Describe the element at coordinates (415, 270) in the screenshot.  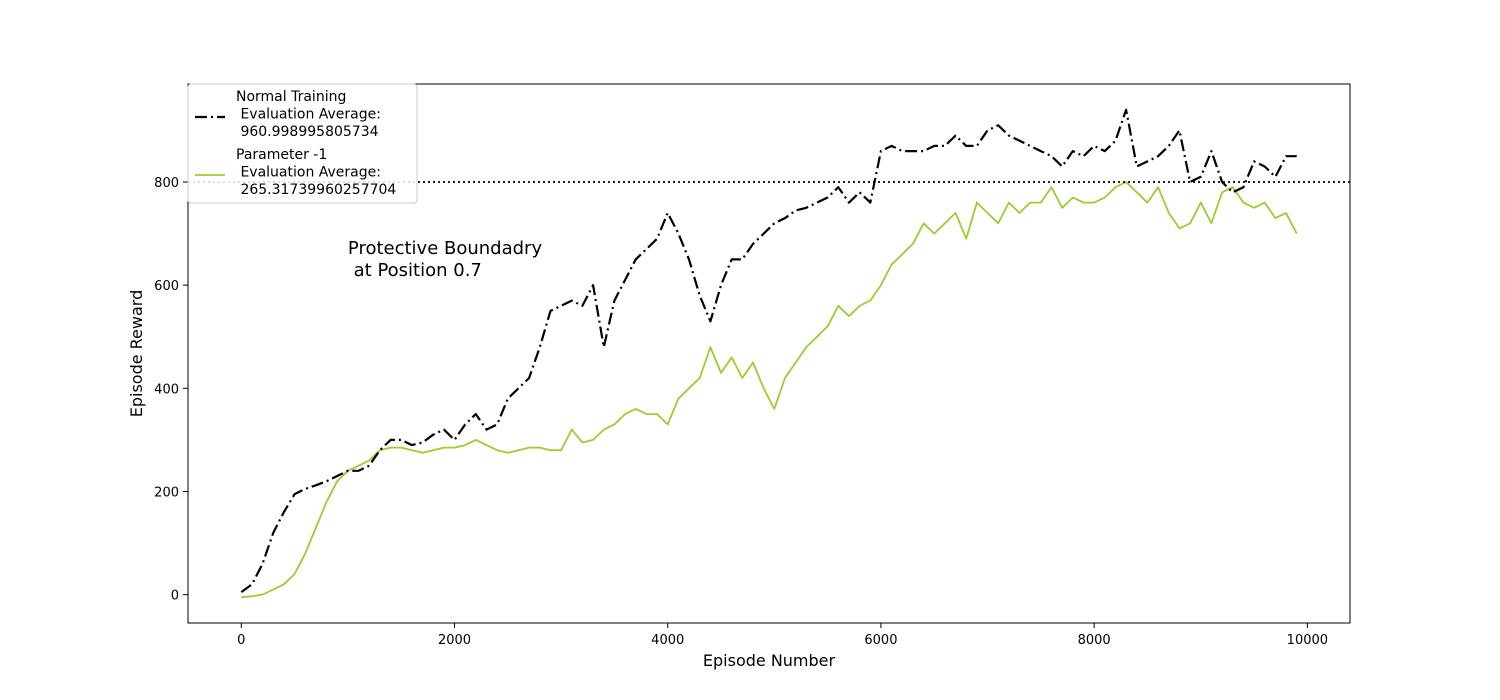
I see `annotation-line: at Position 0.7` at that location.